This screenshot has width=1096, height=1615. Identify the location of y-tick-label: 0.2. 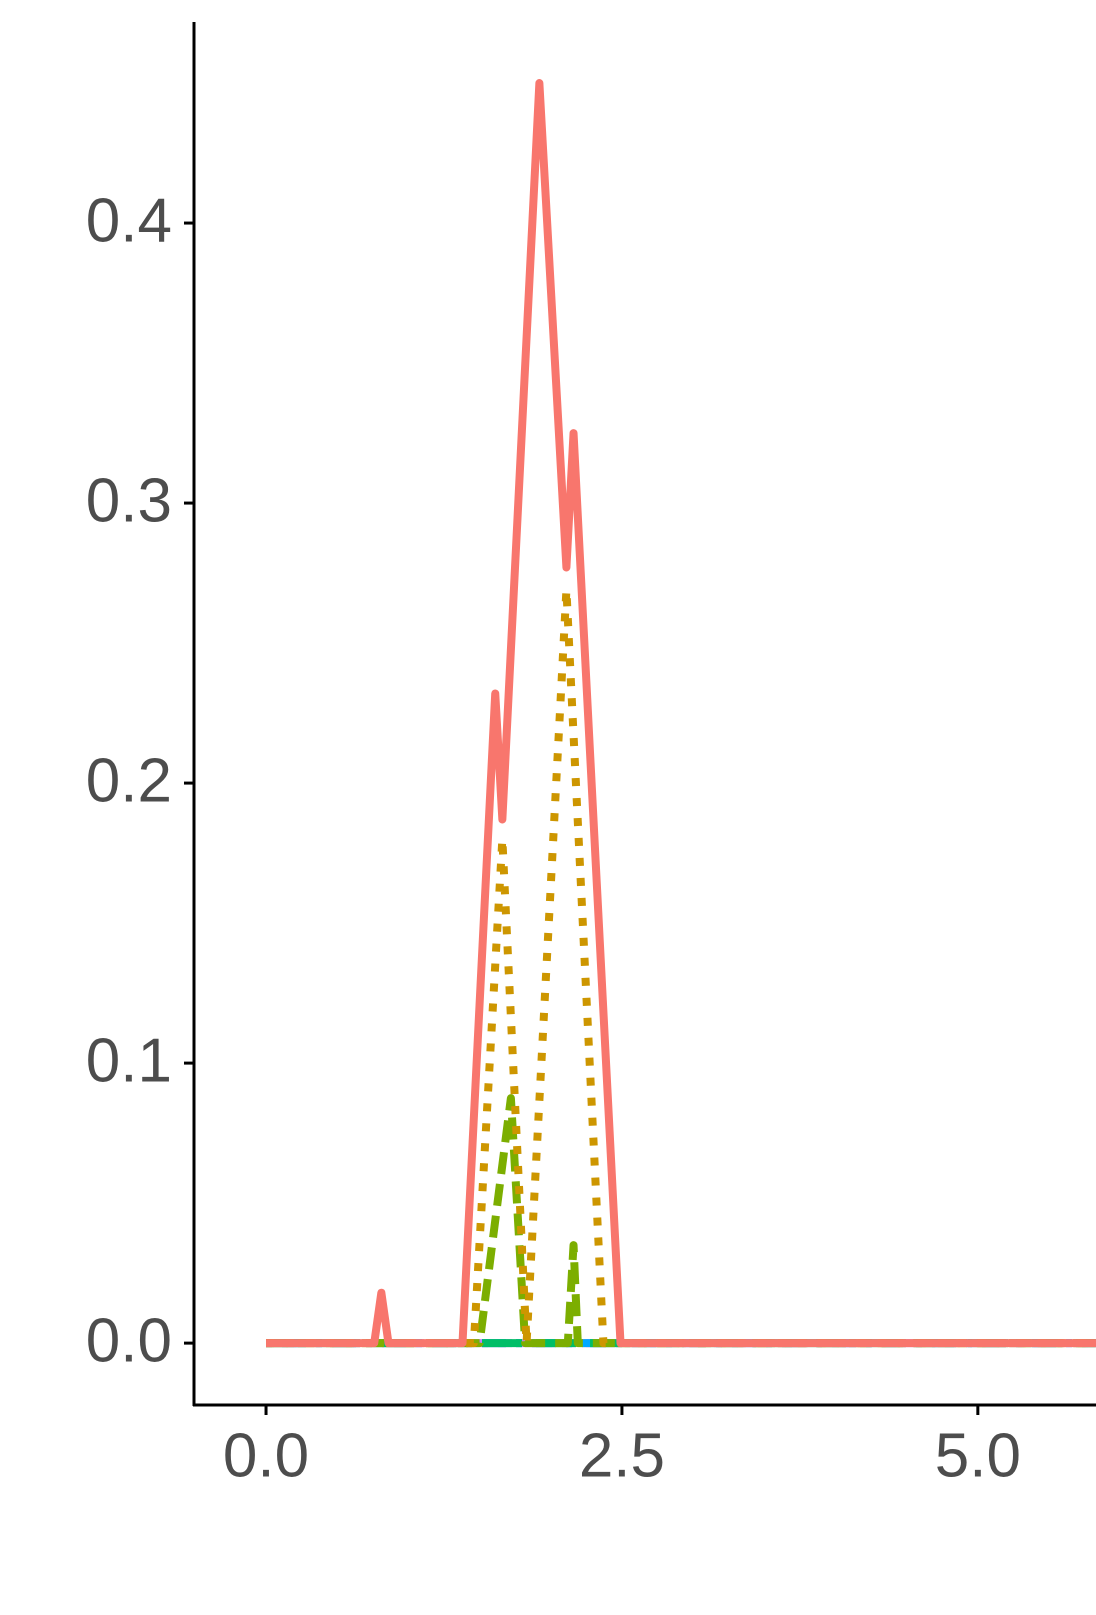
(129, 780).